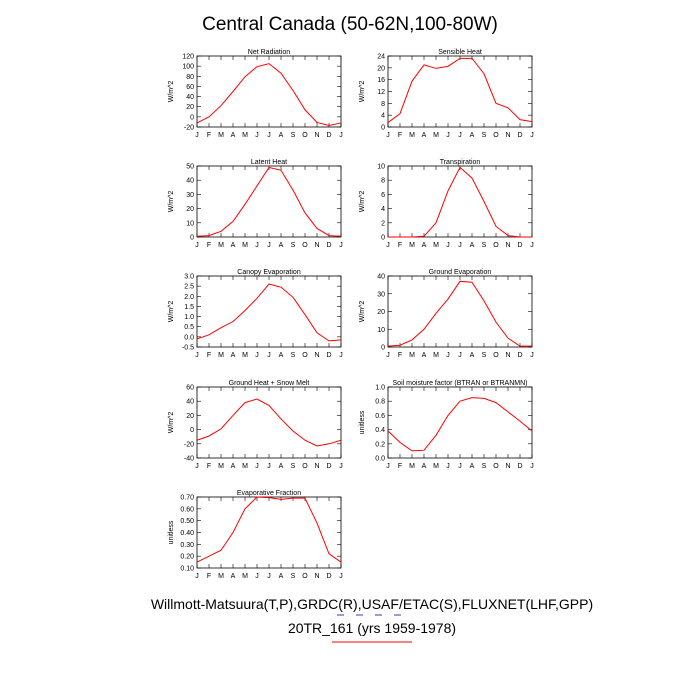 The width and height of the screenshot is (700, 700). Describe the element at coordinates (350, 24) in the screenshot. I see `figure-title: Central Canada (50-62N,100-80W)` at that location.